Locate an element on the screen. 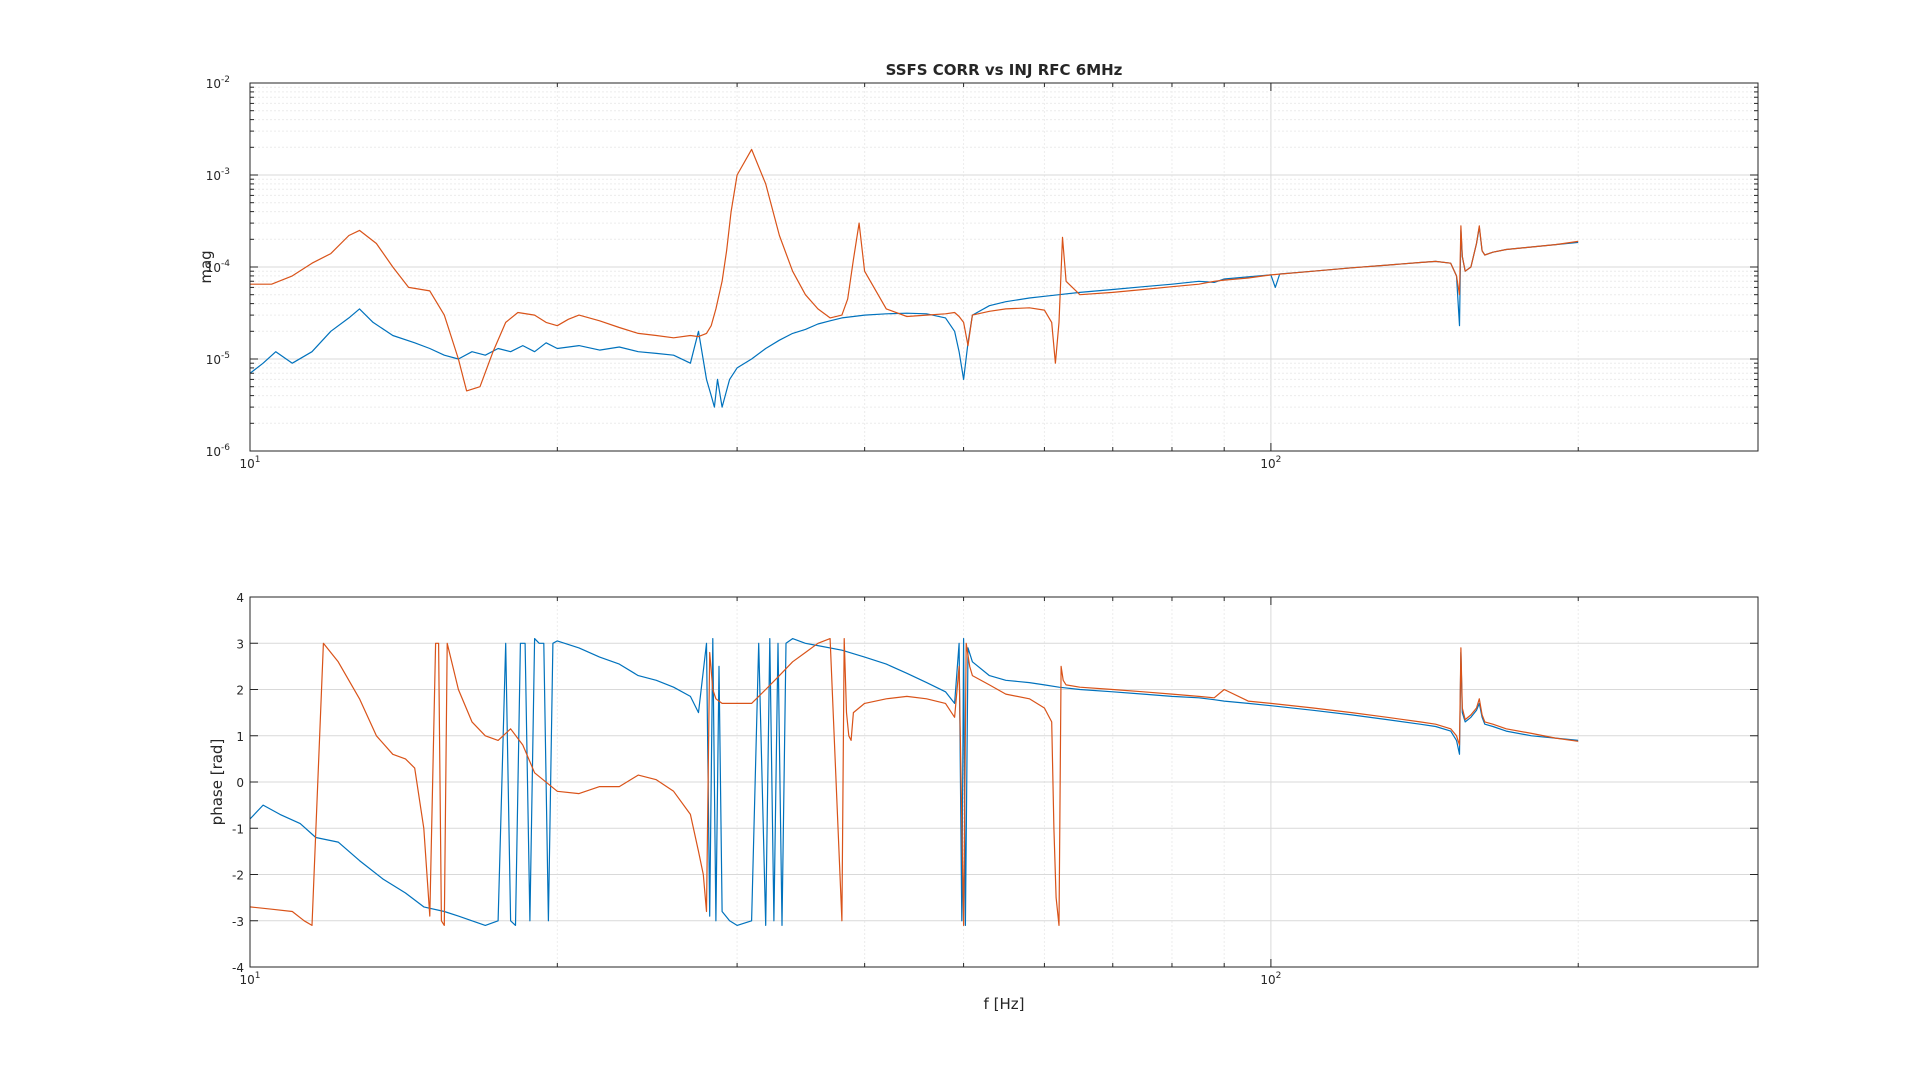  y-tick-label-exponent: -3 is located at coordinates (225, 172).